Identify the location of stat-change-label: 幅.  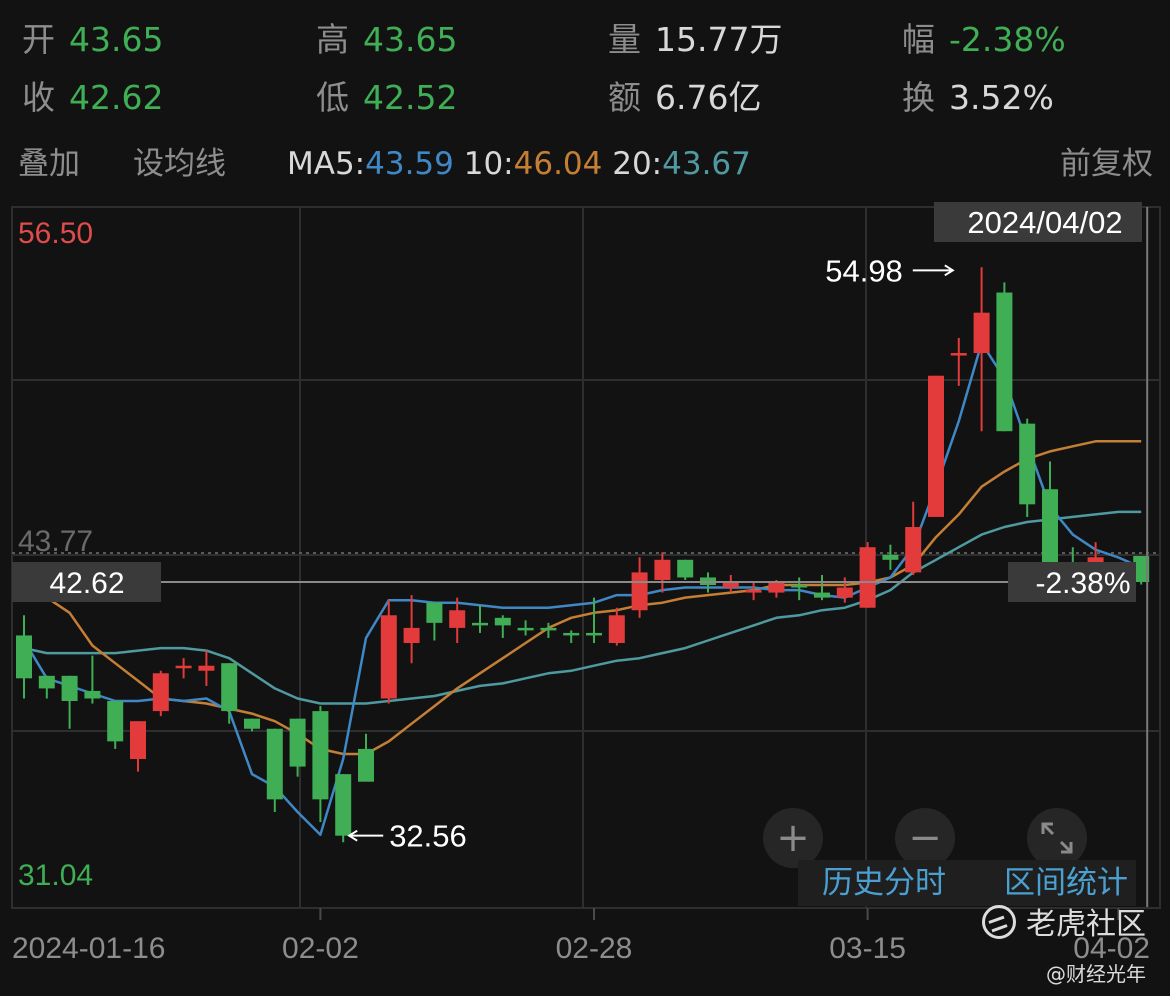
(918, 39).